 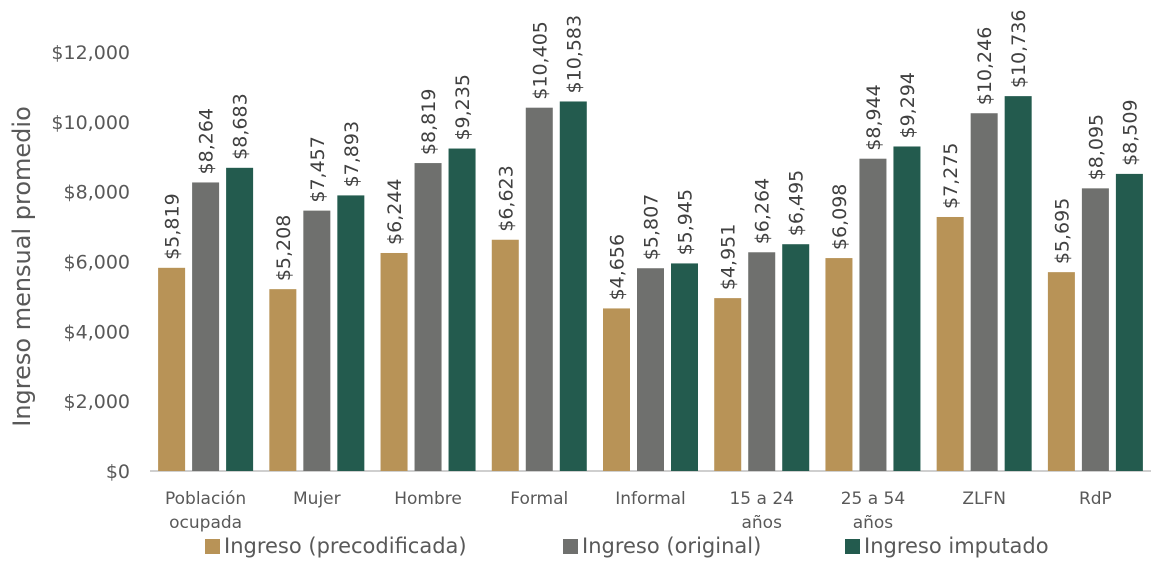 What do you see at coordinates (539, 499) in the screenshot?
I see `x-tick-label: Formal` at bounding box center [539, 499].